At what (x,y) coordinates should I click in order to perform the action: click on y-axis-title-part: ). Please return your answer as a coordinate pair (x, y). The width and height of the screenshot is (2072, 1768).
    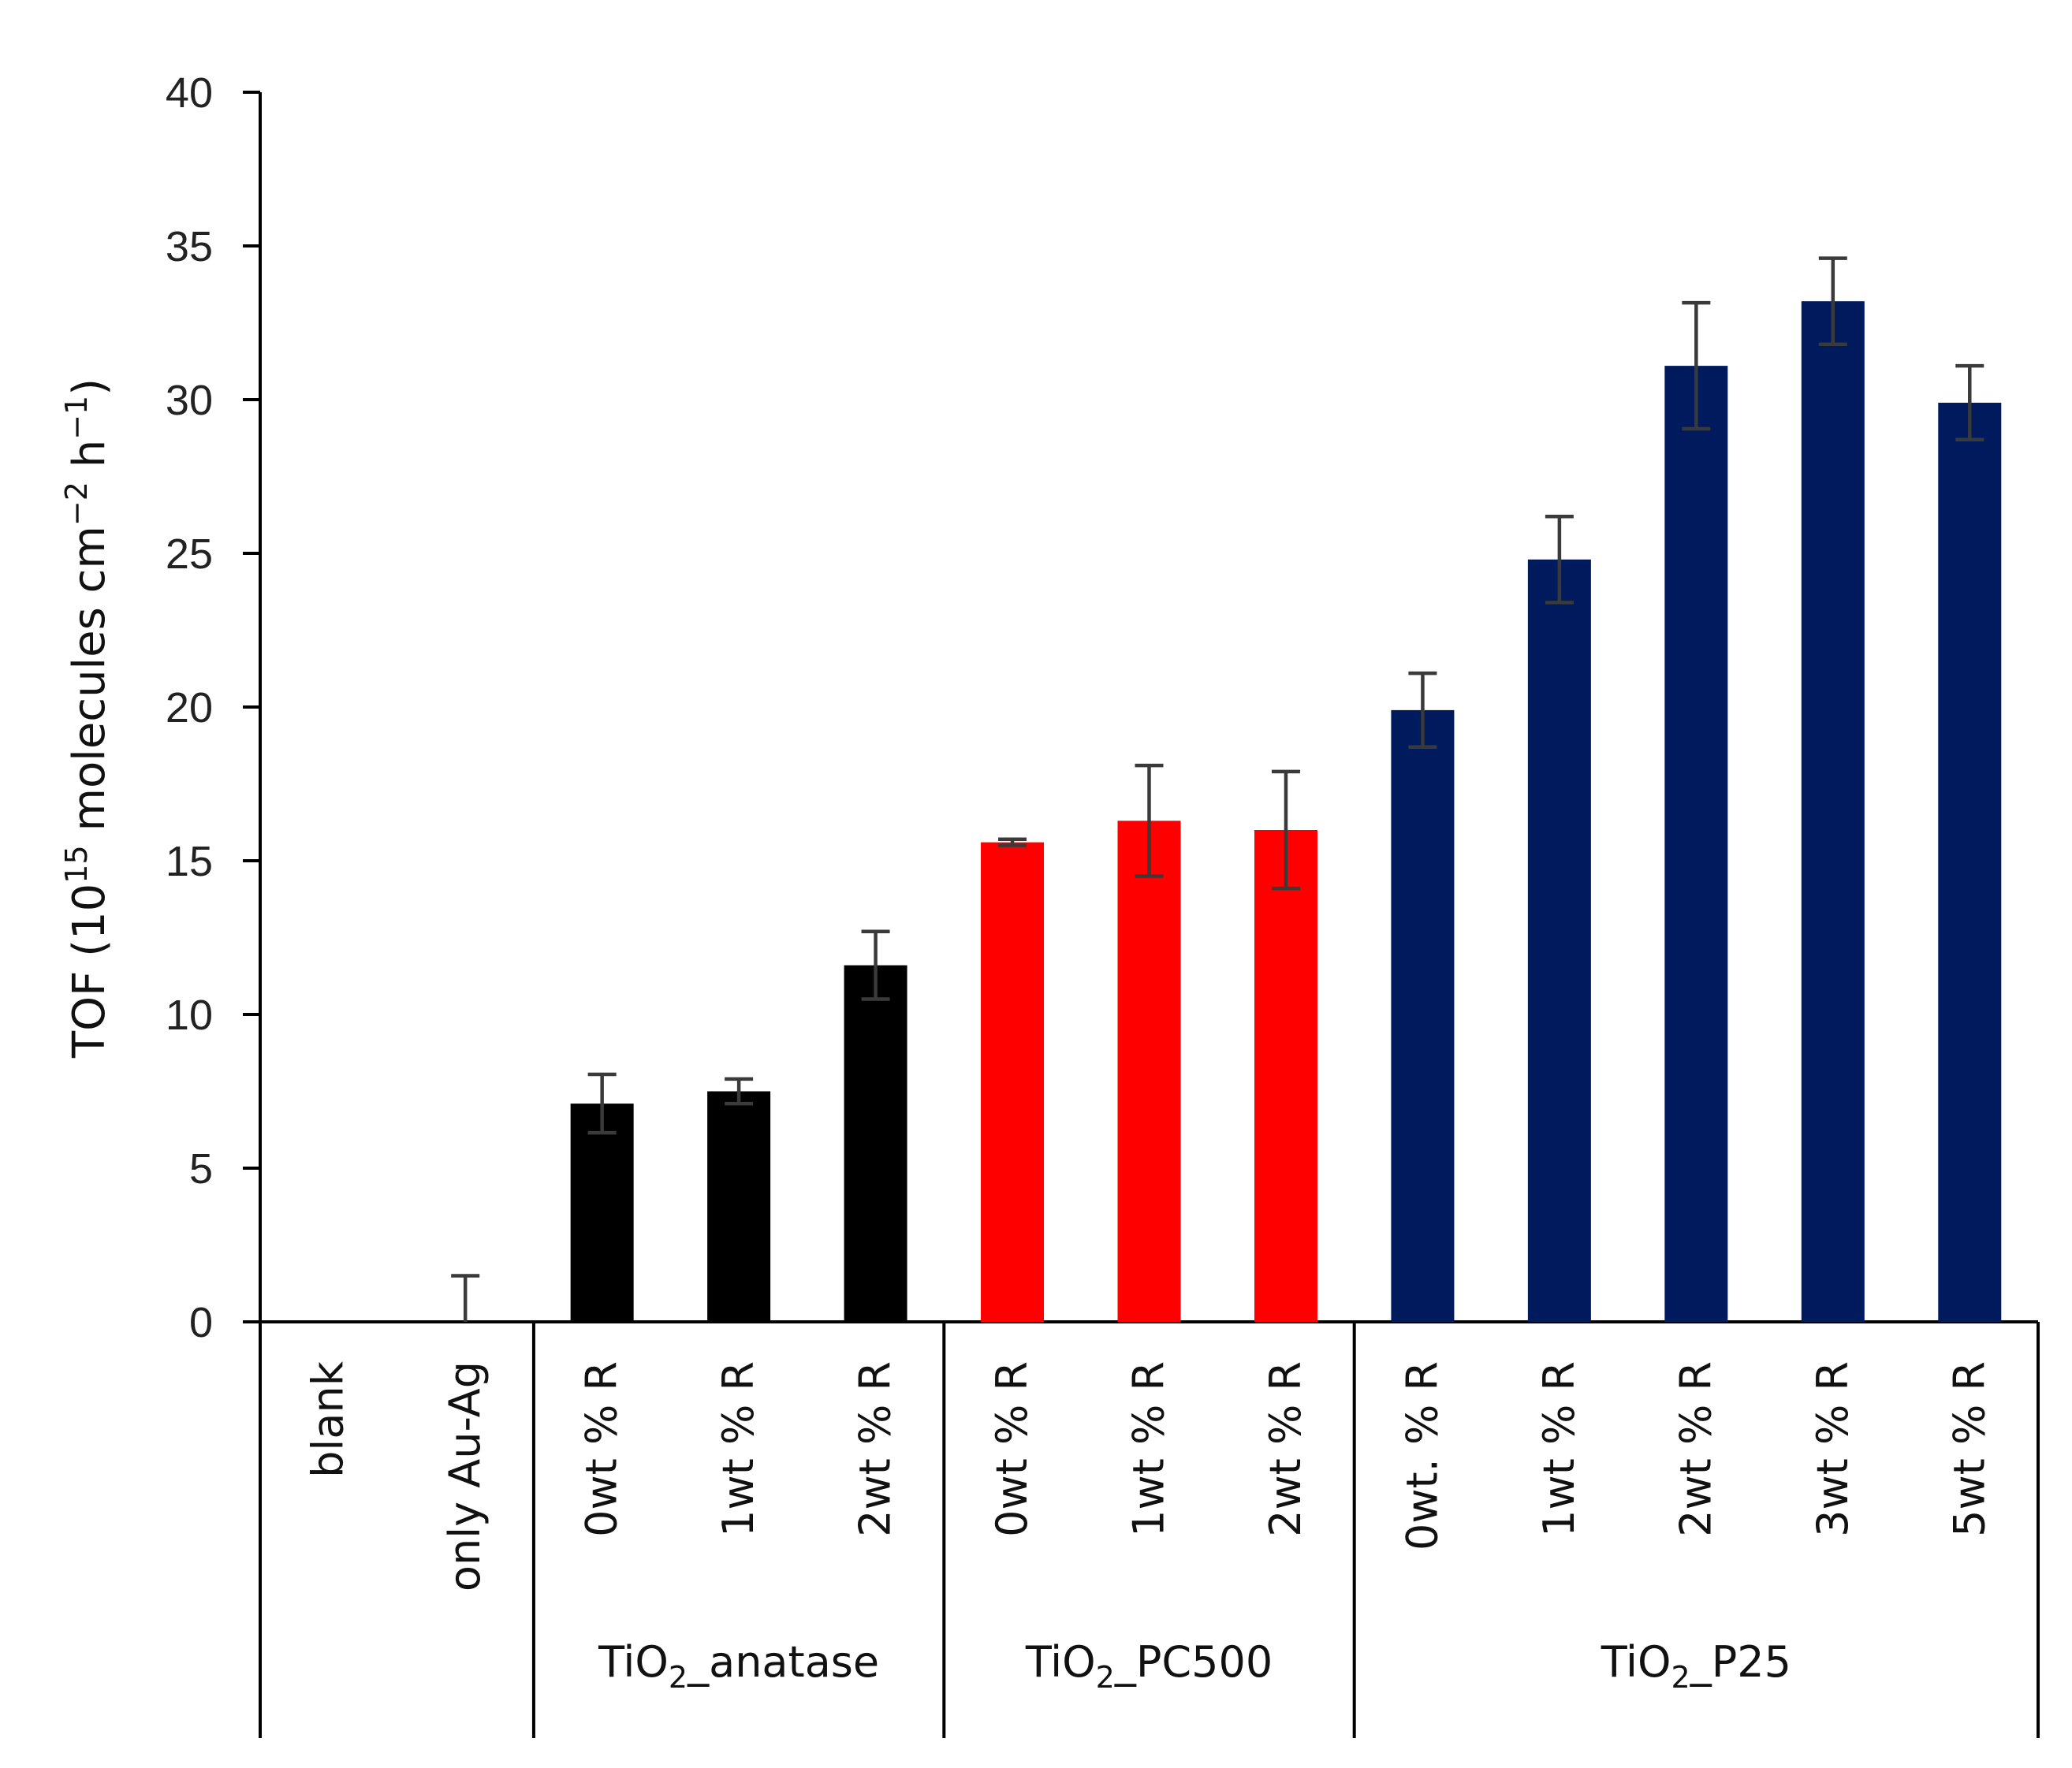
    Looking at the image, I should click on (89, 387).